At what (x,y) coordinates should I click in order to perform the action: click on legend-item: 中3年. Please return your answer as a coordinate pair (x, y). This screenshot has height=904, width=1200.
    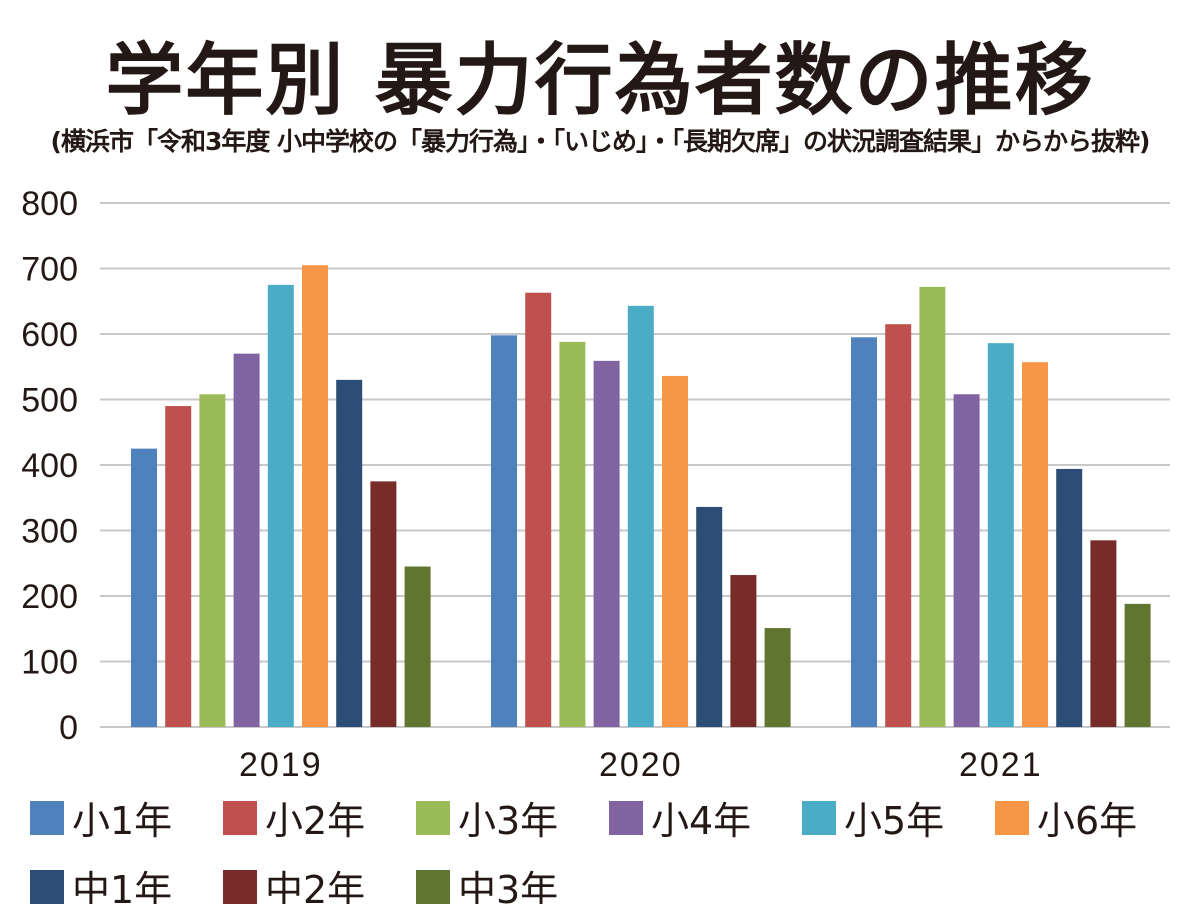
    Looking at the image, I should click on (512, 881).